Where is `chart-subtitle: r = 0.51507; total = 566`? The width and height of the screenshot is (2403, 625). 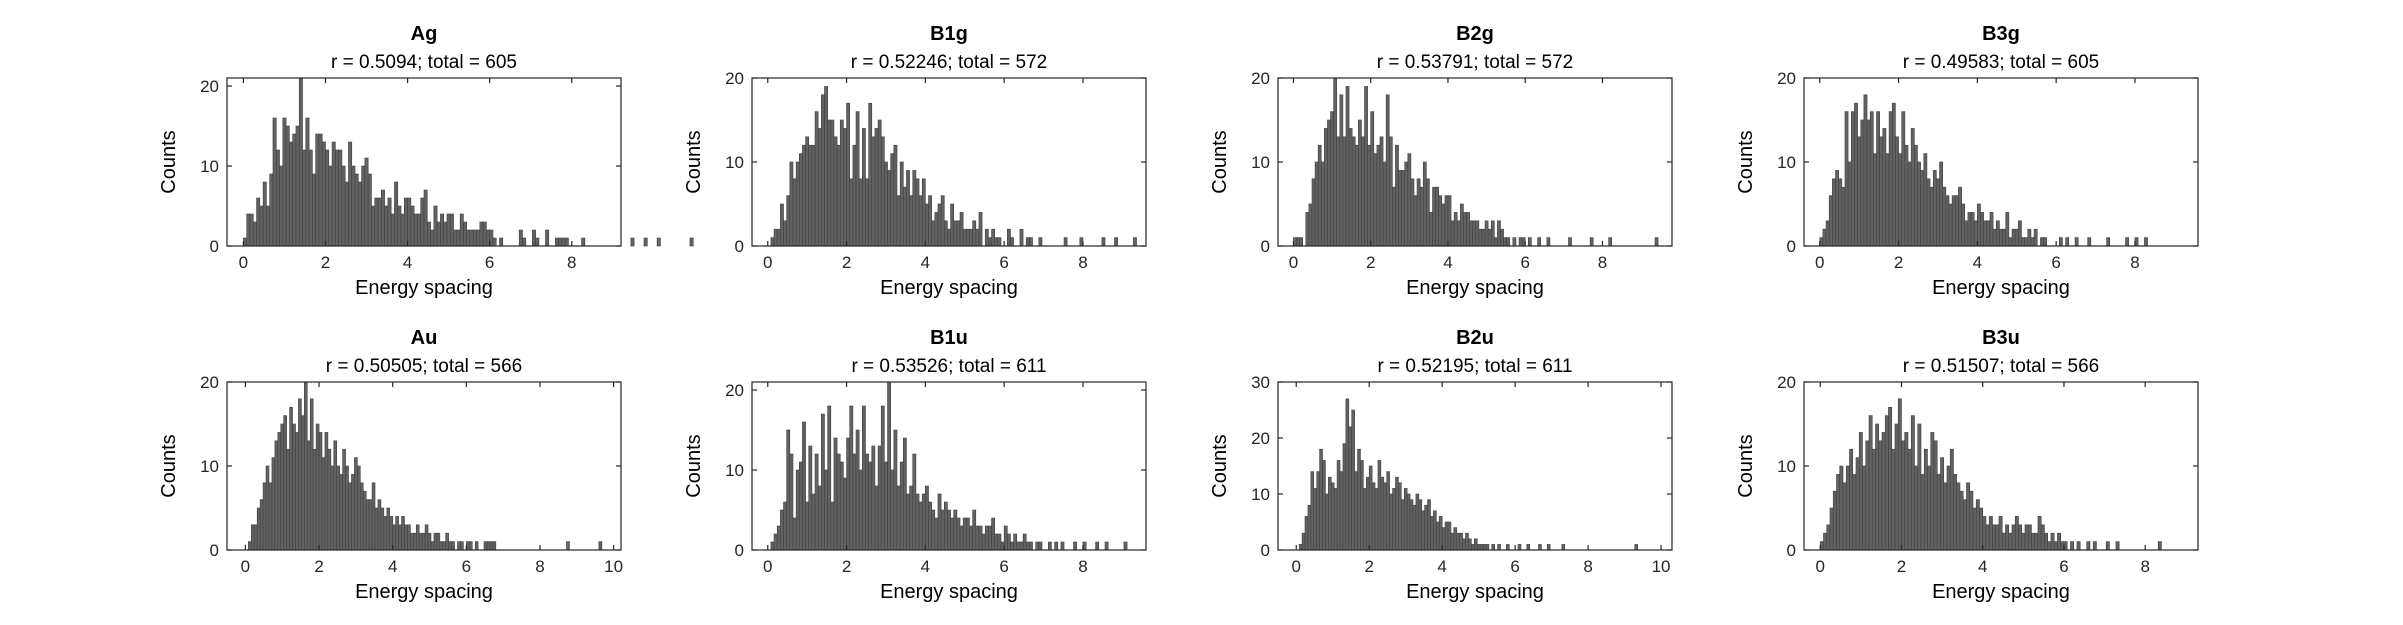 chart-subtitle: r = 0.51507; total = 566 is located at coordinates (2001, 366).